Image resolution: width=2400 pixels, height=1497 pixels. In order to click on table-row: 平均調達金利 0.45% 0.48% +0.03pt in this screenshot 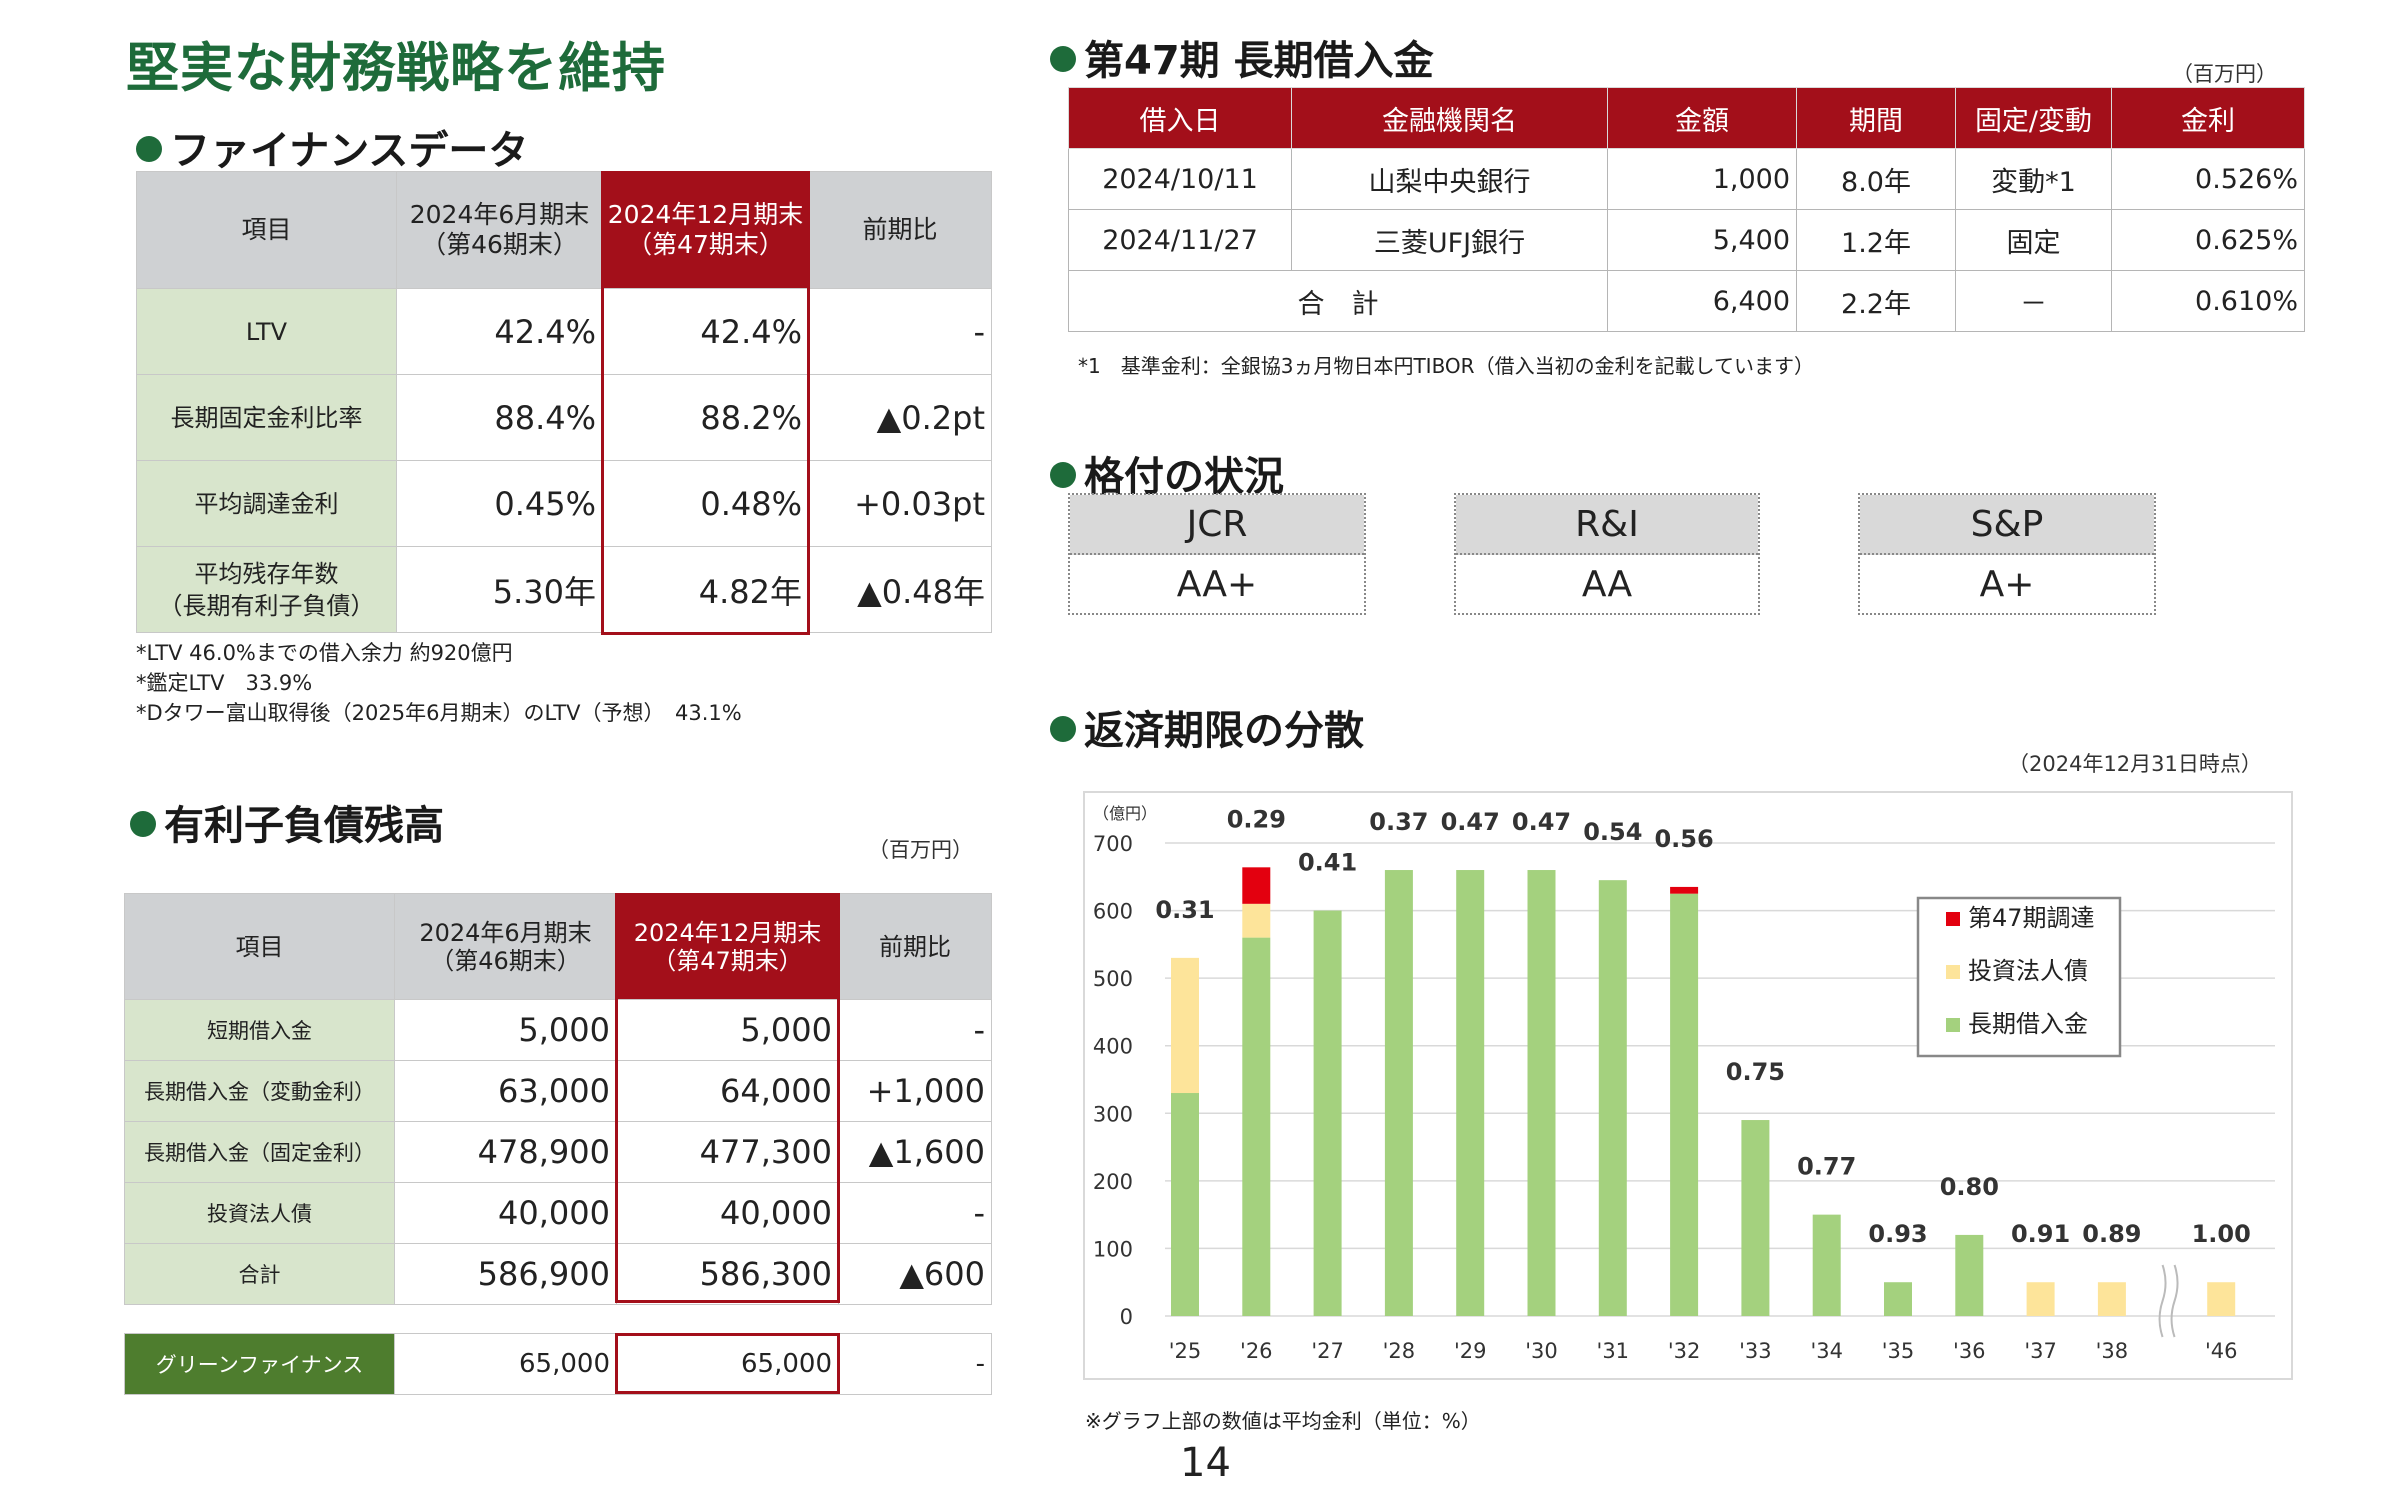, I will do `click(564, 503)`.